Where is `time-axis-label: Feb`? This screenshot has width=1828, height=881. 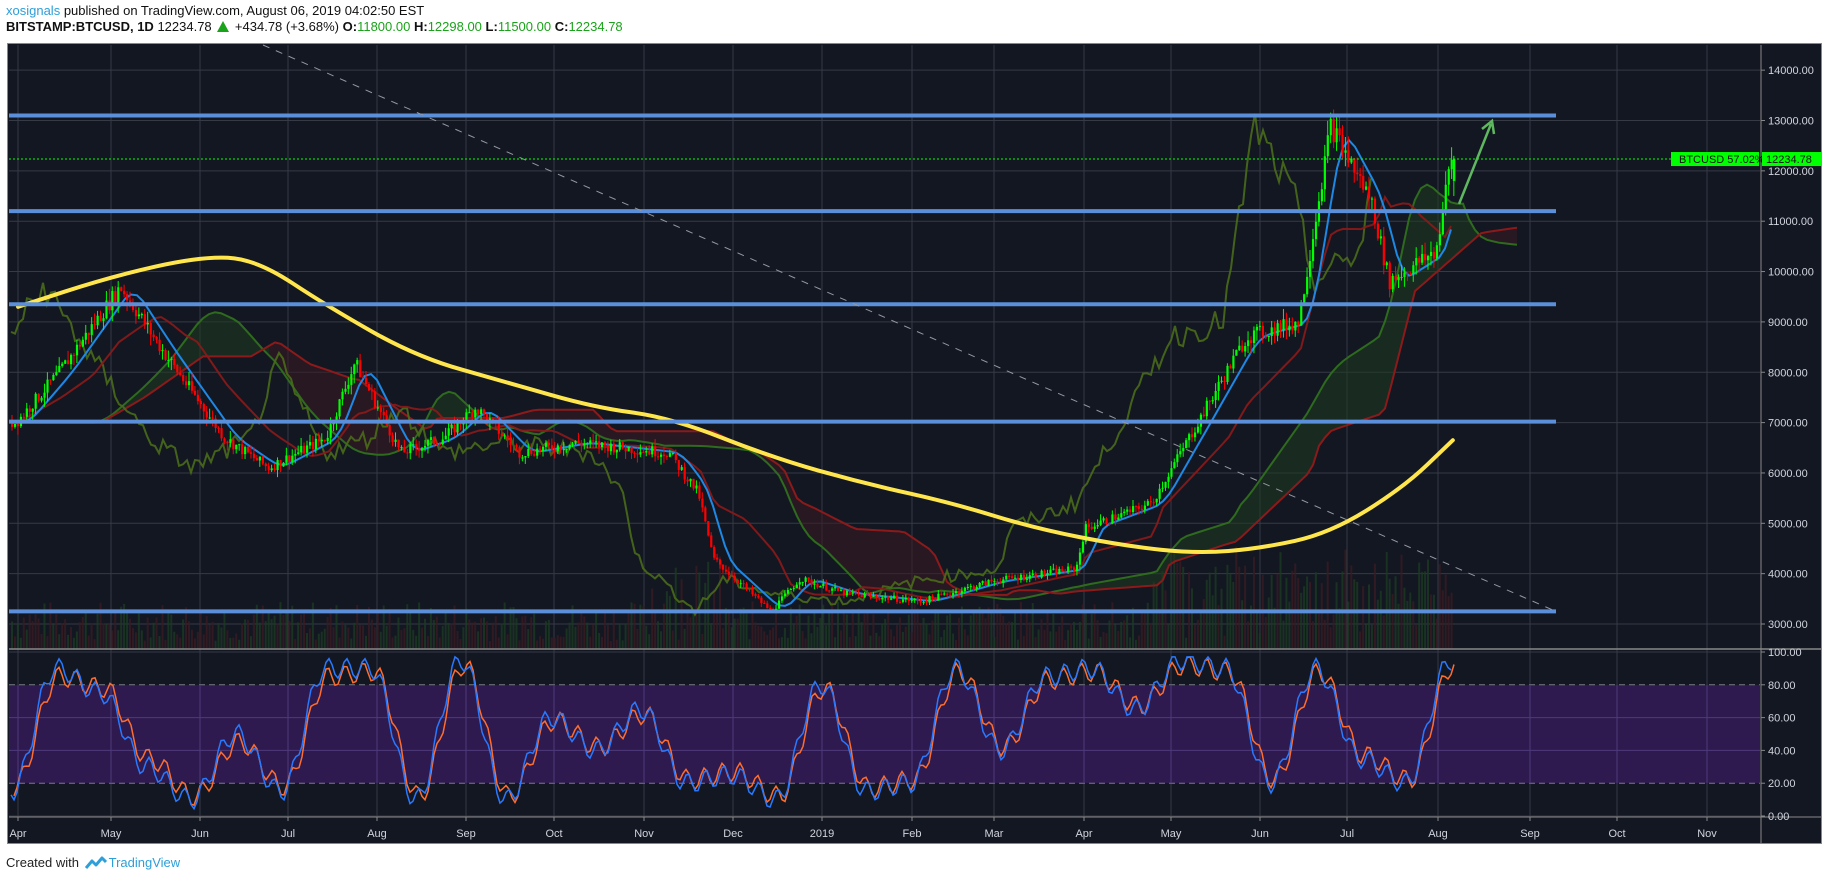
time-axis-label: Feb is located at coordinates (912, 834).